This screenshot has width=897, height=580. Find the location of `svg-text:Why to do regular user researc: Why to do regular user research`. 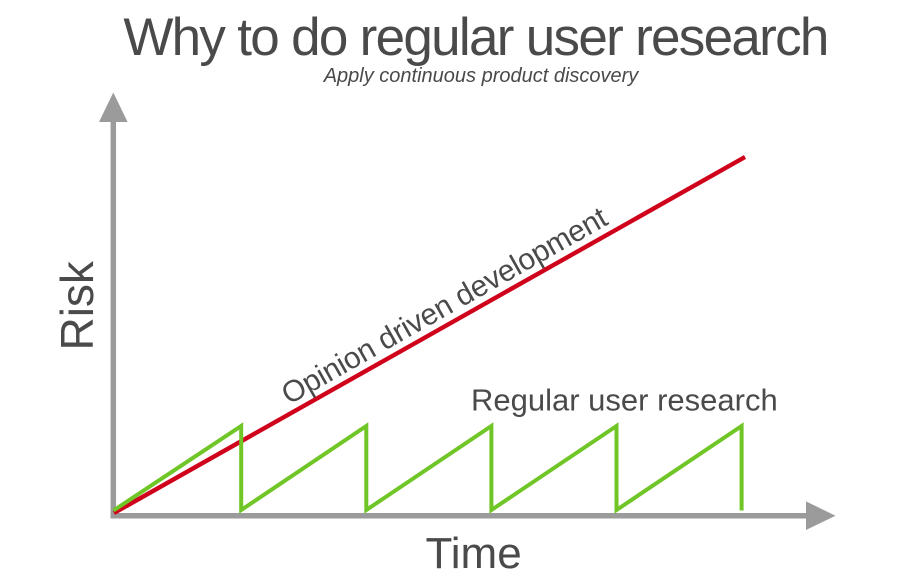

svg-text:Why to do regular user researc: Why to do regular user research is located at coordinates (475, 37).